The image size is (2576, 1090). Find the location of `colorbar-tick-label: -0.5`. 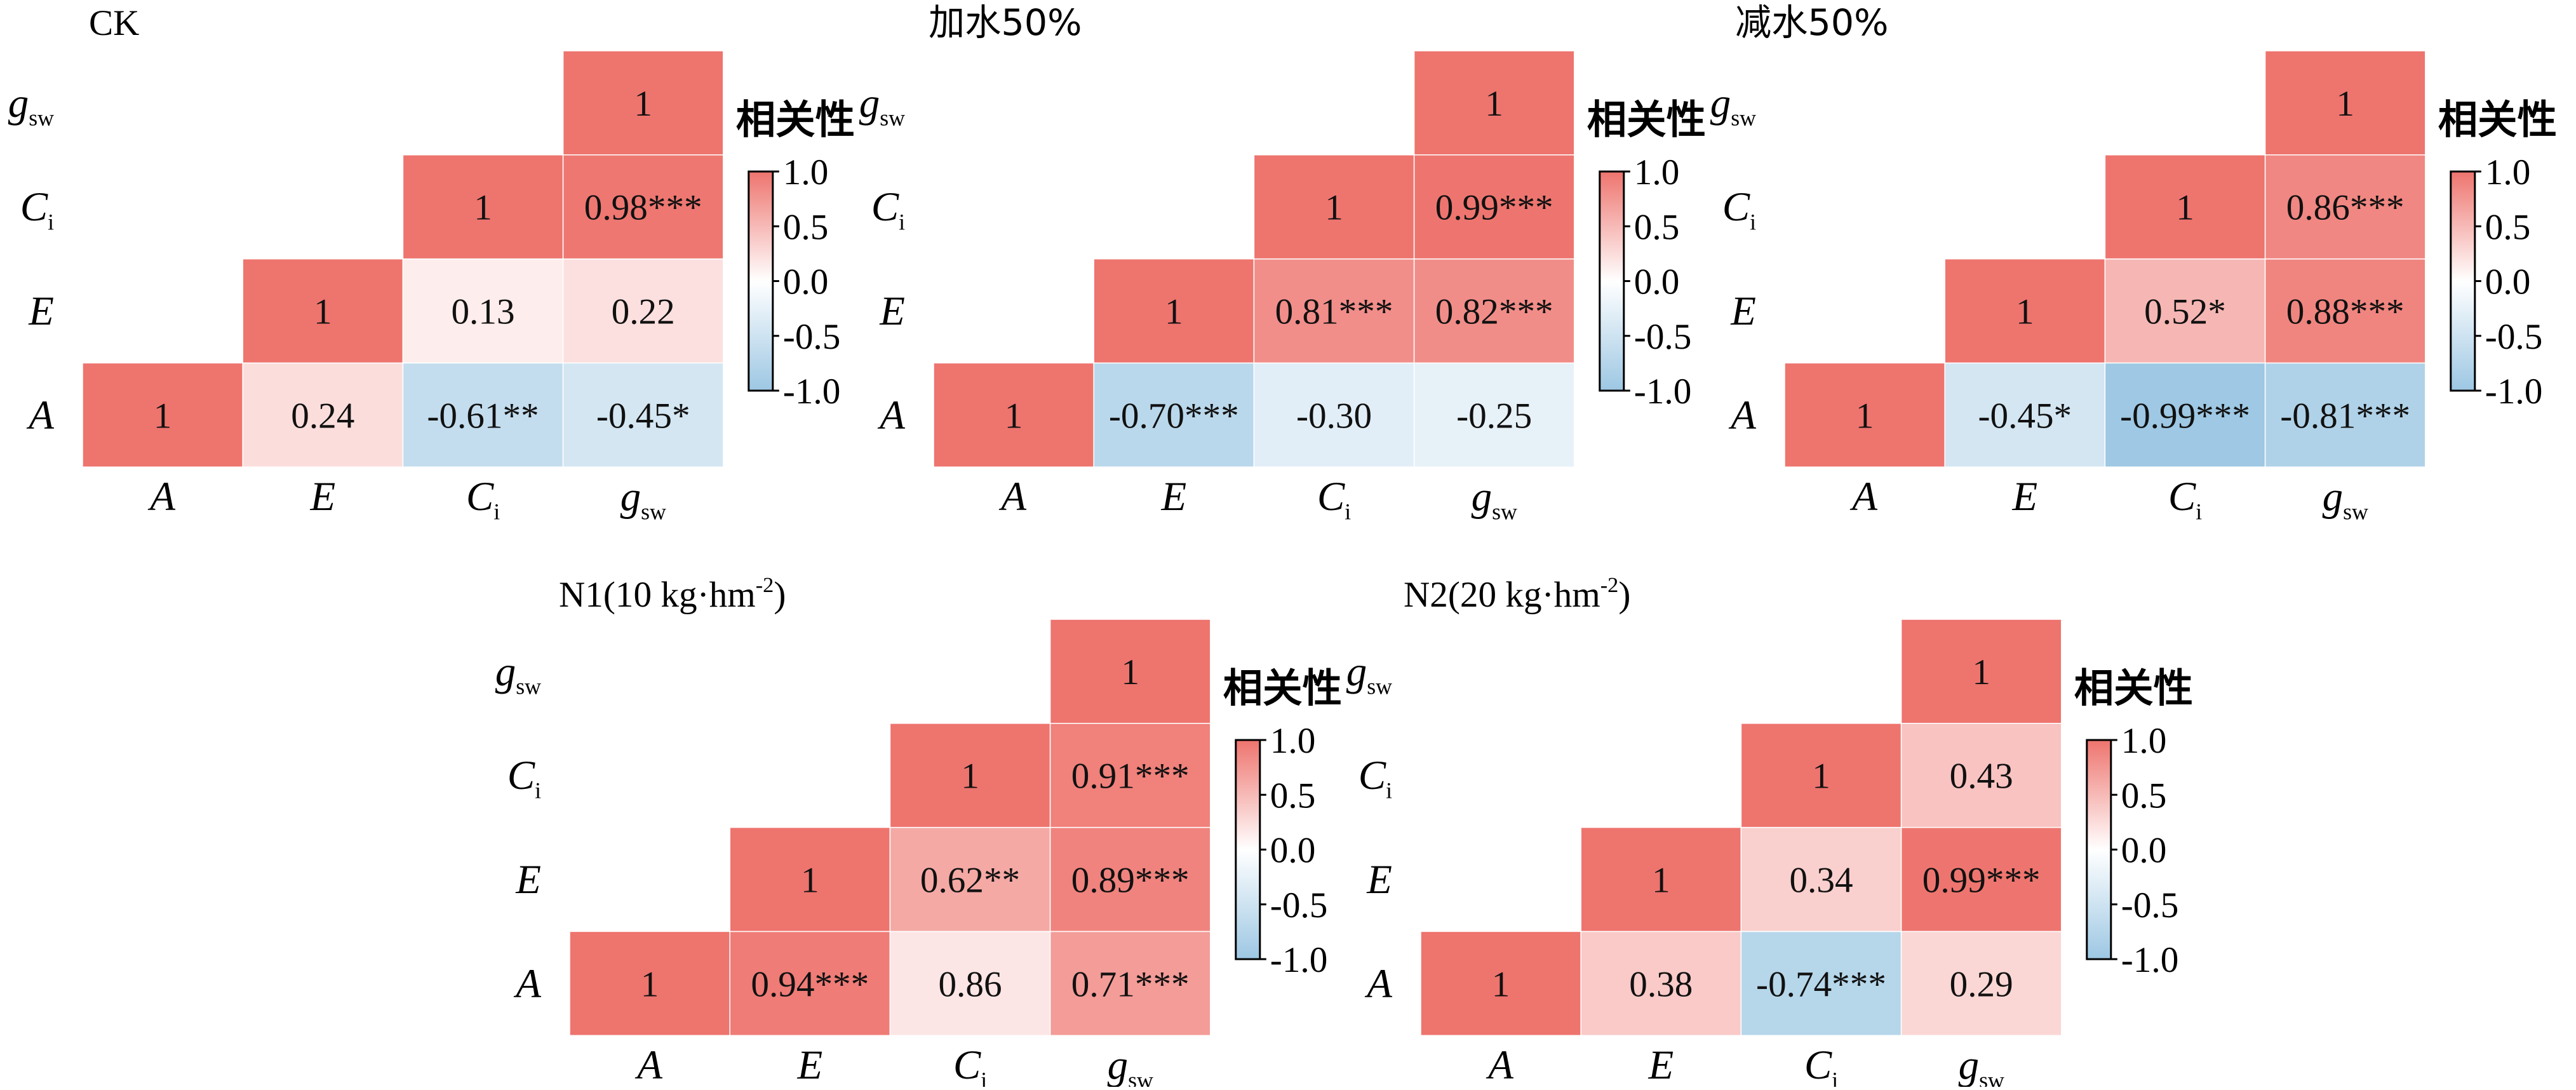

colorbar-tick-label: -0.5 is located at coordinates (812, 337).